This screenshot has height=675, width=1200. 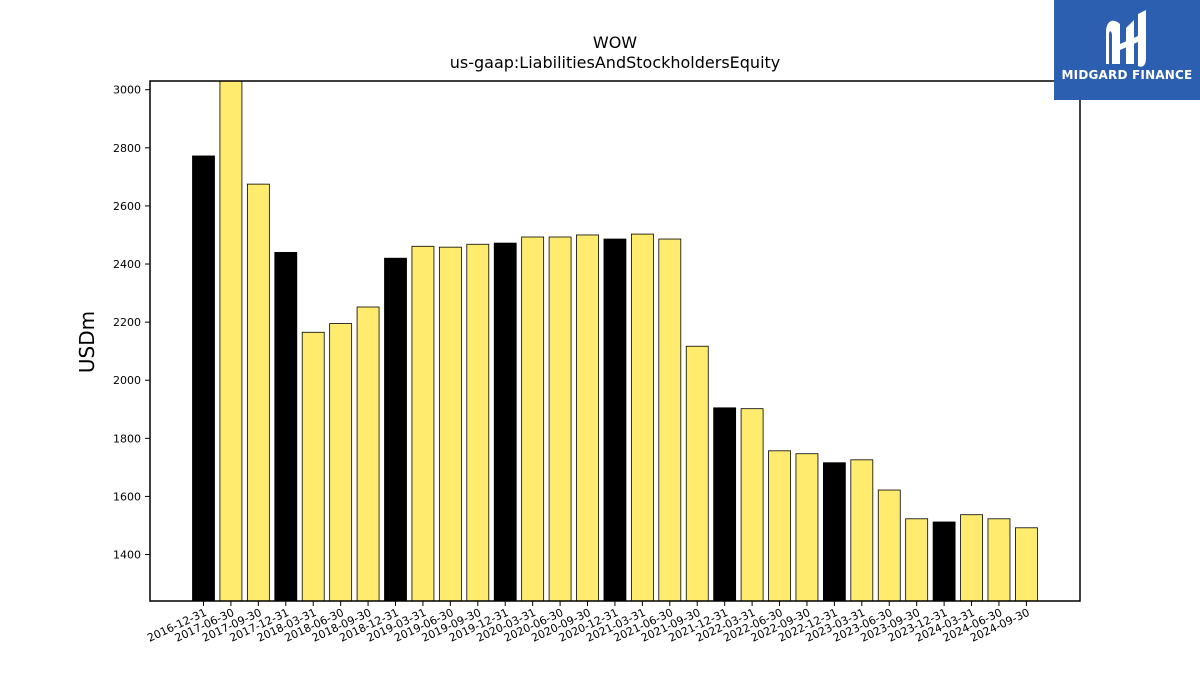 I want to click on brand-name: MIDGARD FINANCE, so click(x=1127, y=75).